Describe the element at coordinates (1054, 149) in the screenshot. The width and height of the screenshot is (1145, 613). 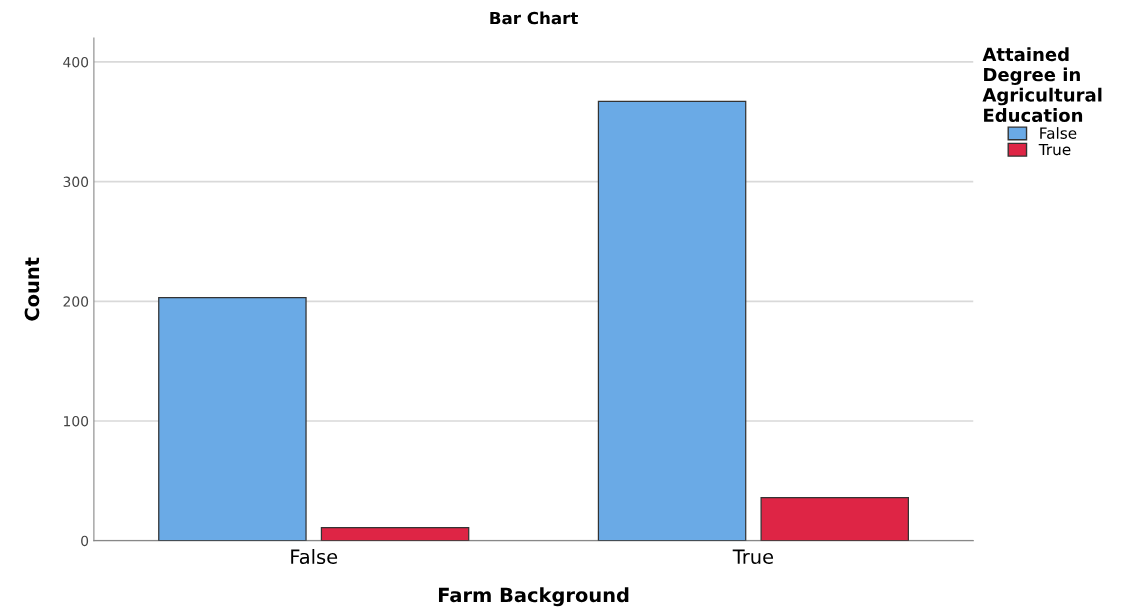
I see `legend-label: True` at that location.